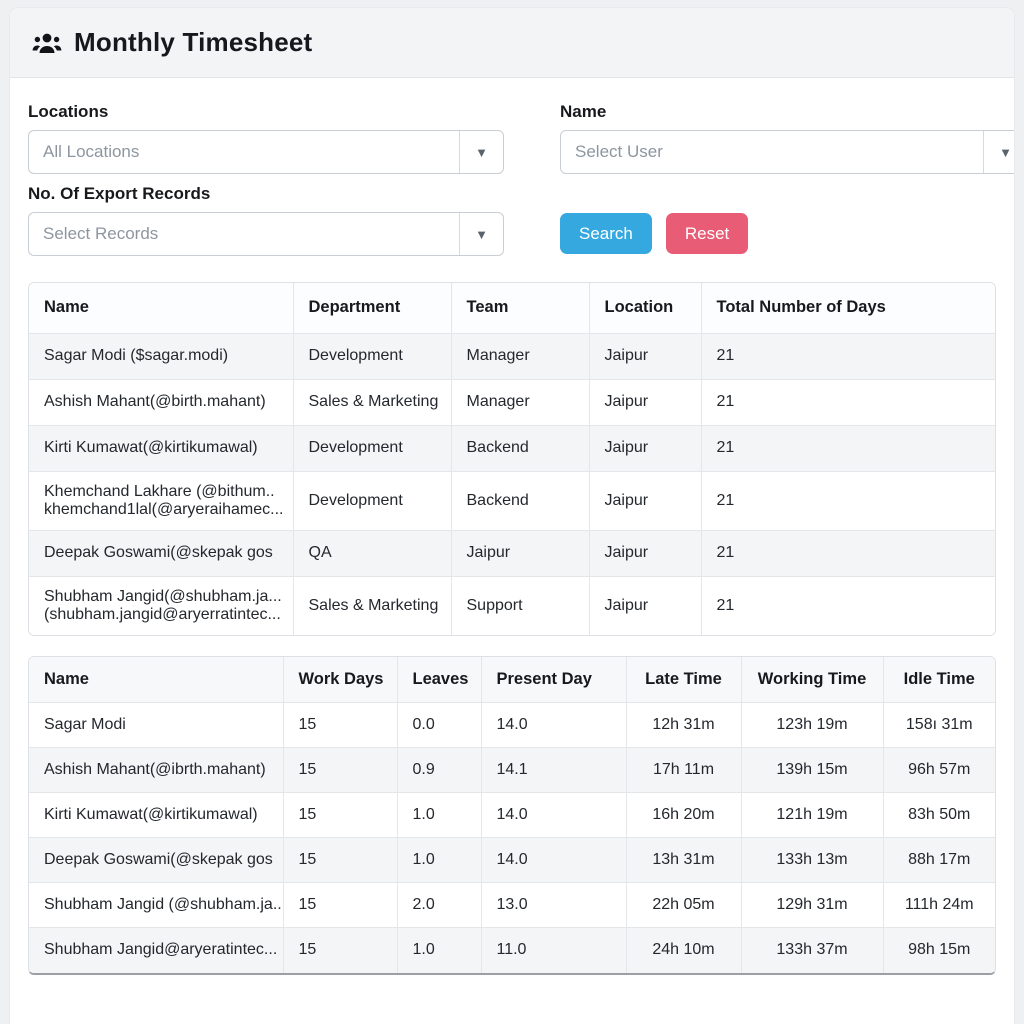 This screenshot has width=1024, height=1024. Describe the element at coordinates (156, 725) in the screenshot. I see `cell-name: Sagar Modi` at that location.